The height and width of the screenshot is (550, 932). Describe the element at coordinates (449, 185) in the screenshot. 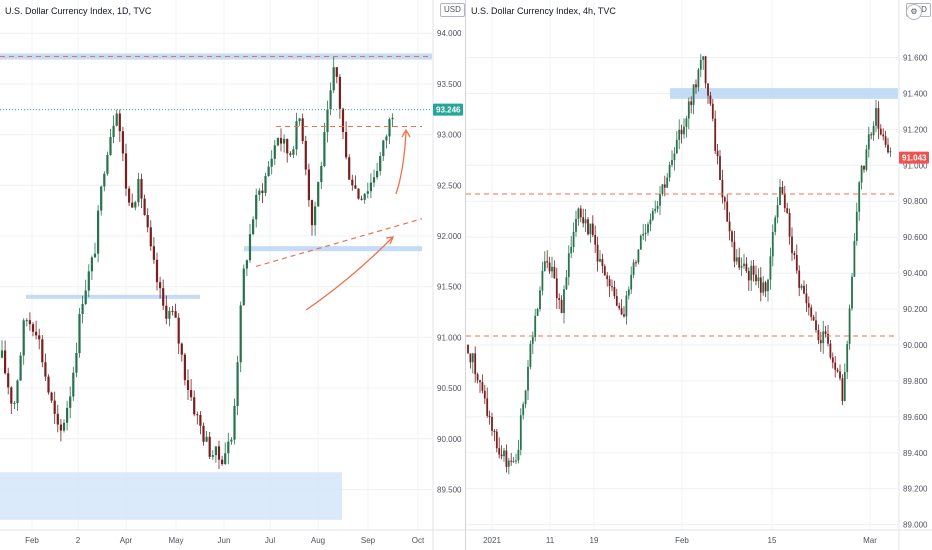

I see `daily-y-tick-label: 92.500` at that location.